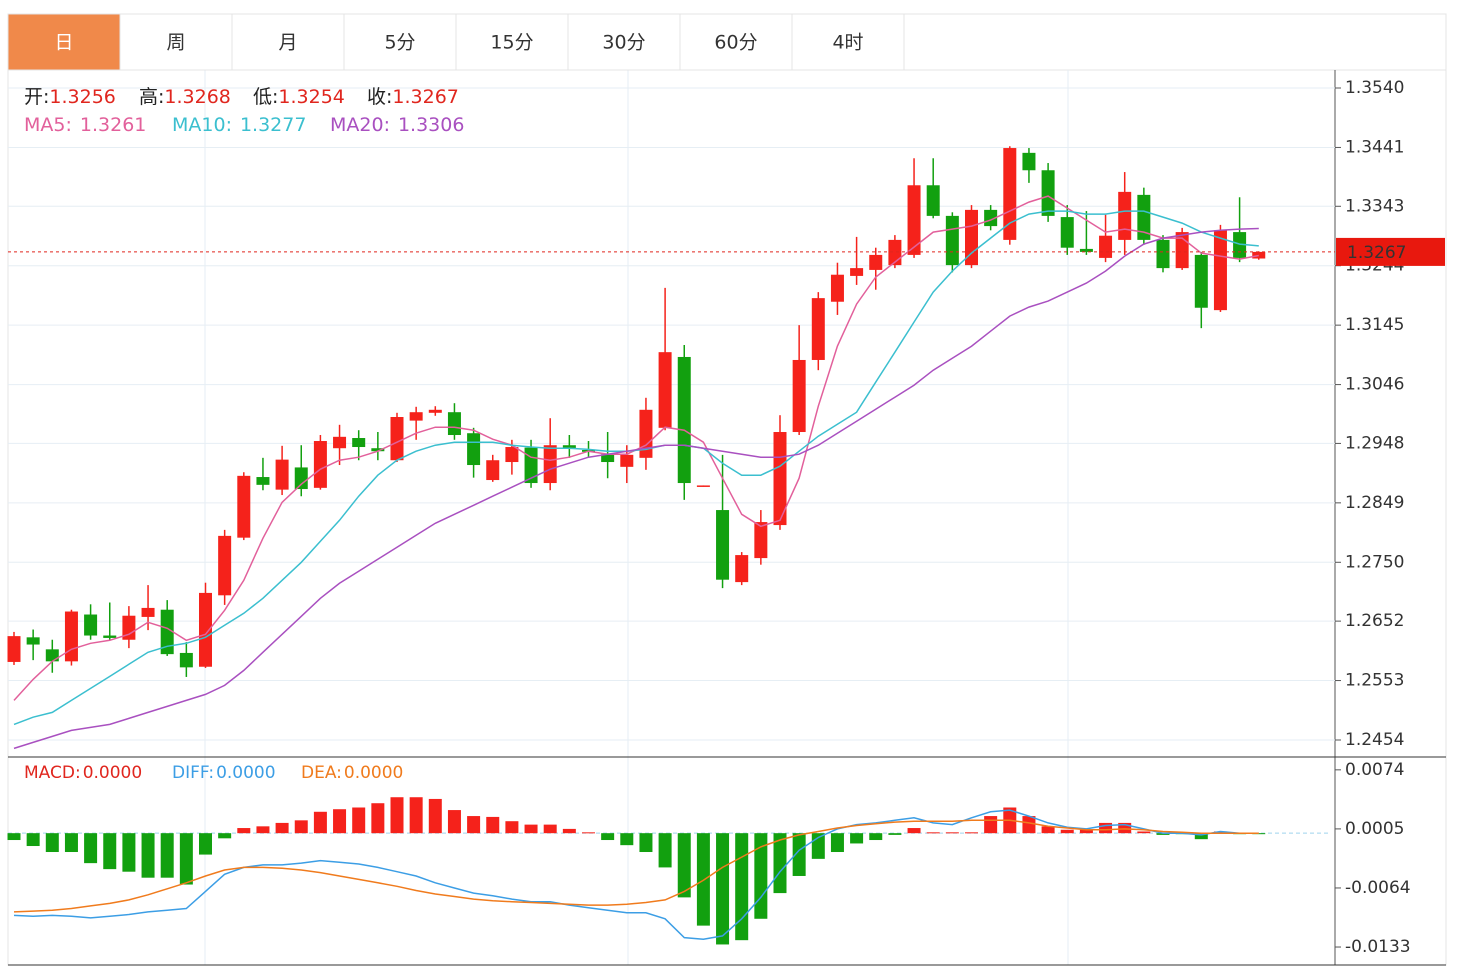  What do you see at coordinates (52, 773) in the screenshot?
I see `legend-name: MACD:` at bounding box center [52, 773].